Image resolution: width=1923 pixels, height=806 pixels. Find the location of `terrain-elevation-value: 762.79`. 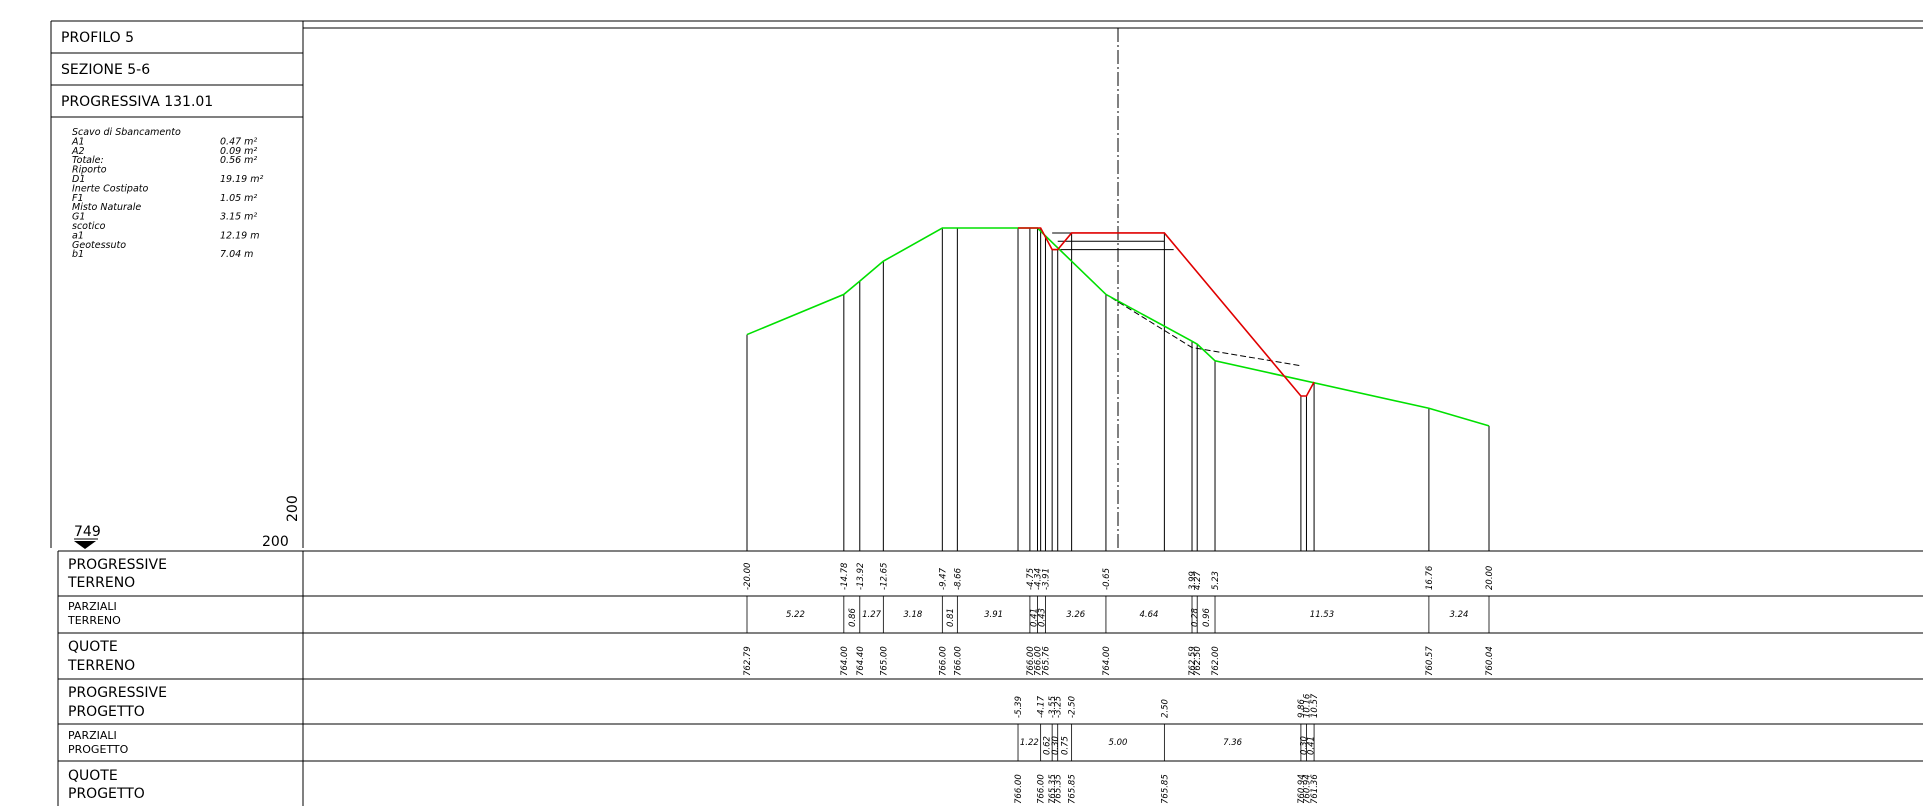

terrain-elevation-value: 762.79 is located at coordinates (748, 661).